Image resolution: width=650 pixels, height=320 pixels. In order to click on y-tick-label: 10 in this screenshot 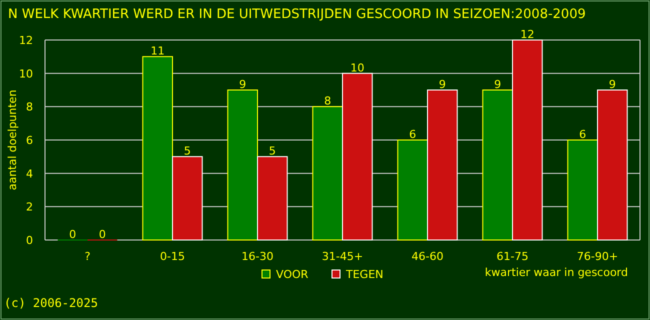, I will do `click(26, 73)`.